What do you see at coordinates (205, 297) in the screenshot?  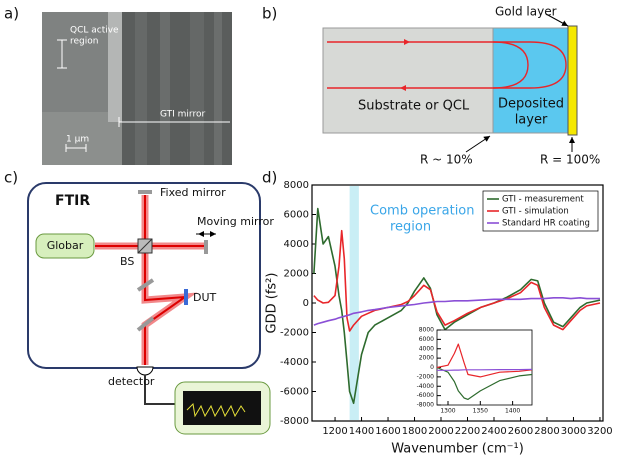 I see `label: DUT` at bounding box center [205, 297].